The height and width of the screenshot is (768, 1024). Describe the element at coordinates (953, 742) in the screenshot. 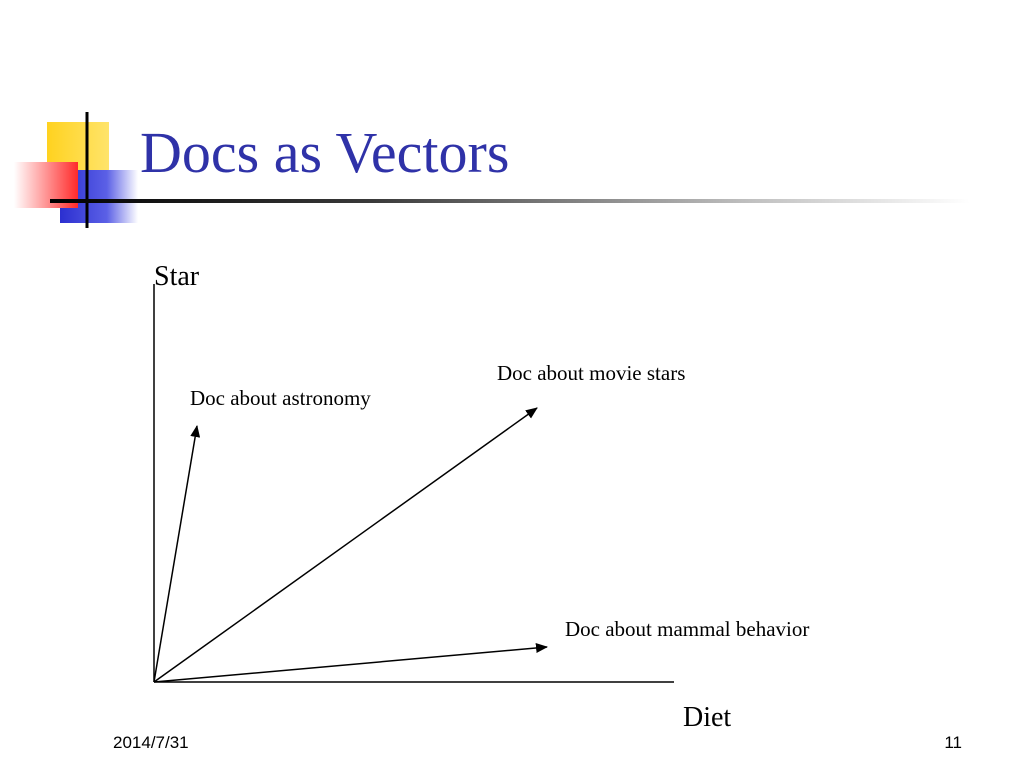

I see `footer-page-number: 11` at that location.